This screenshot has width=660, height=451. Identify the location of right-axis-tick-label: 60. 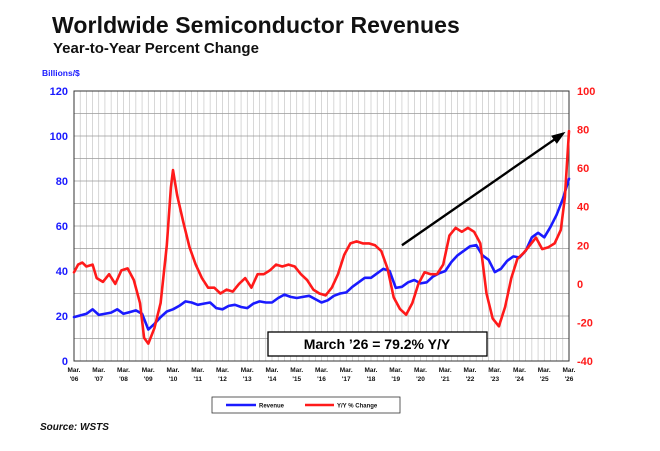
(583, 169).